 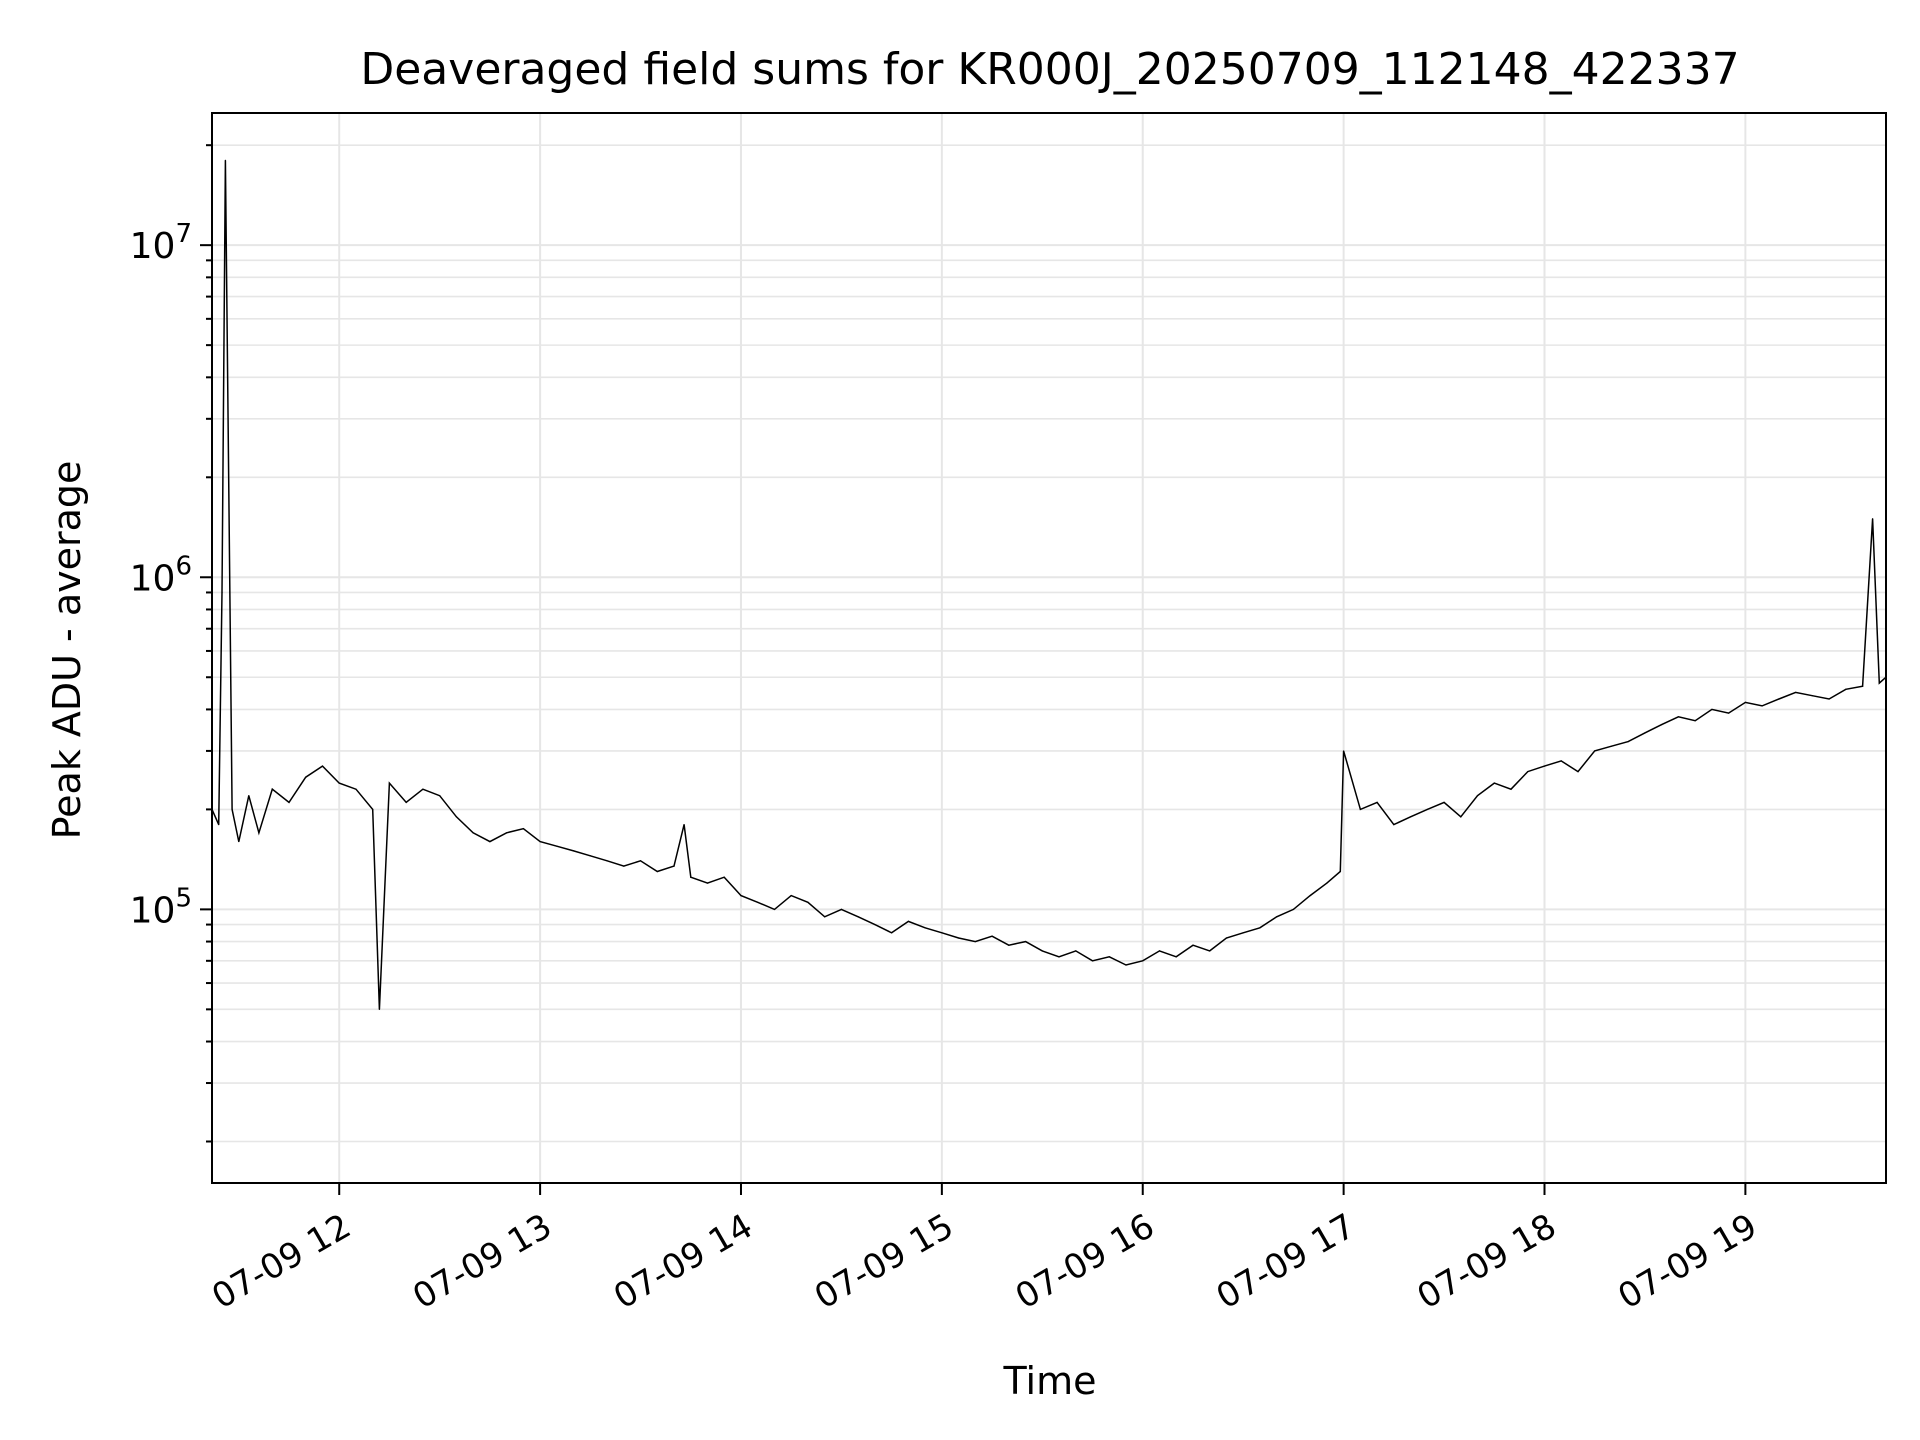 What do you see at coordinates (683, 1261) in the screenshot?
I see `x-tick-label: 07-09 14` at bounding box center [683, 1261].